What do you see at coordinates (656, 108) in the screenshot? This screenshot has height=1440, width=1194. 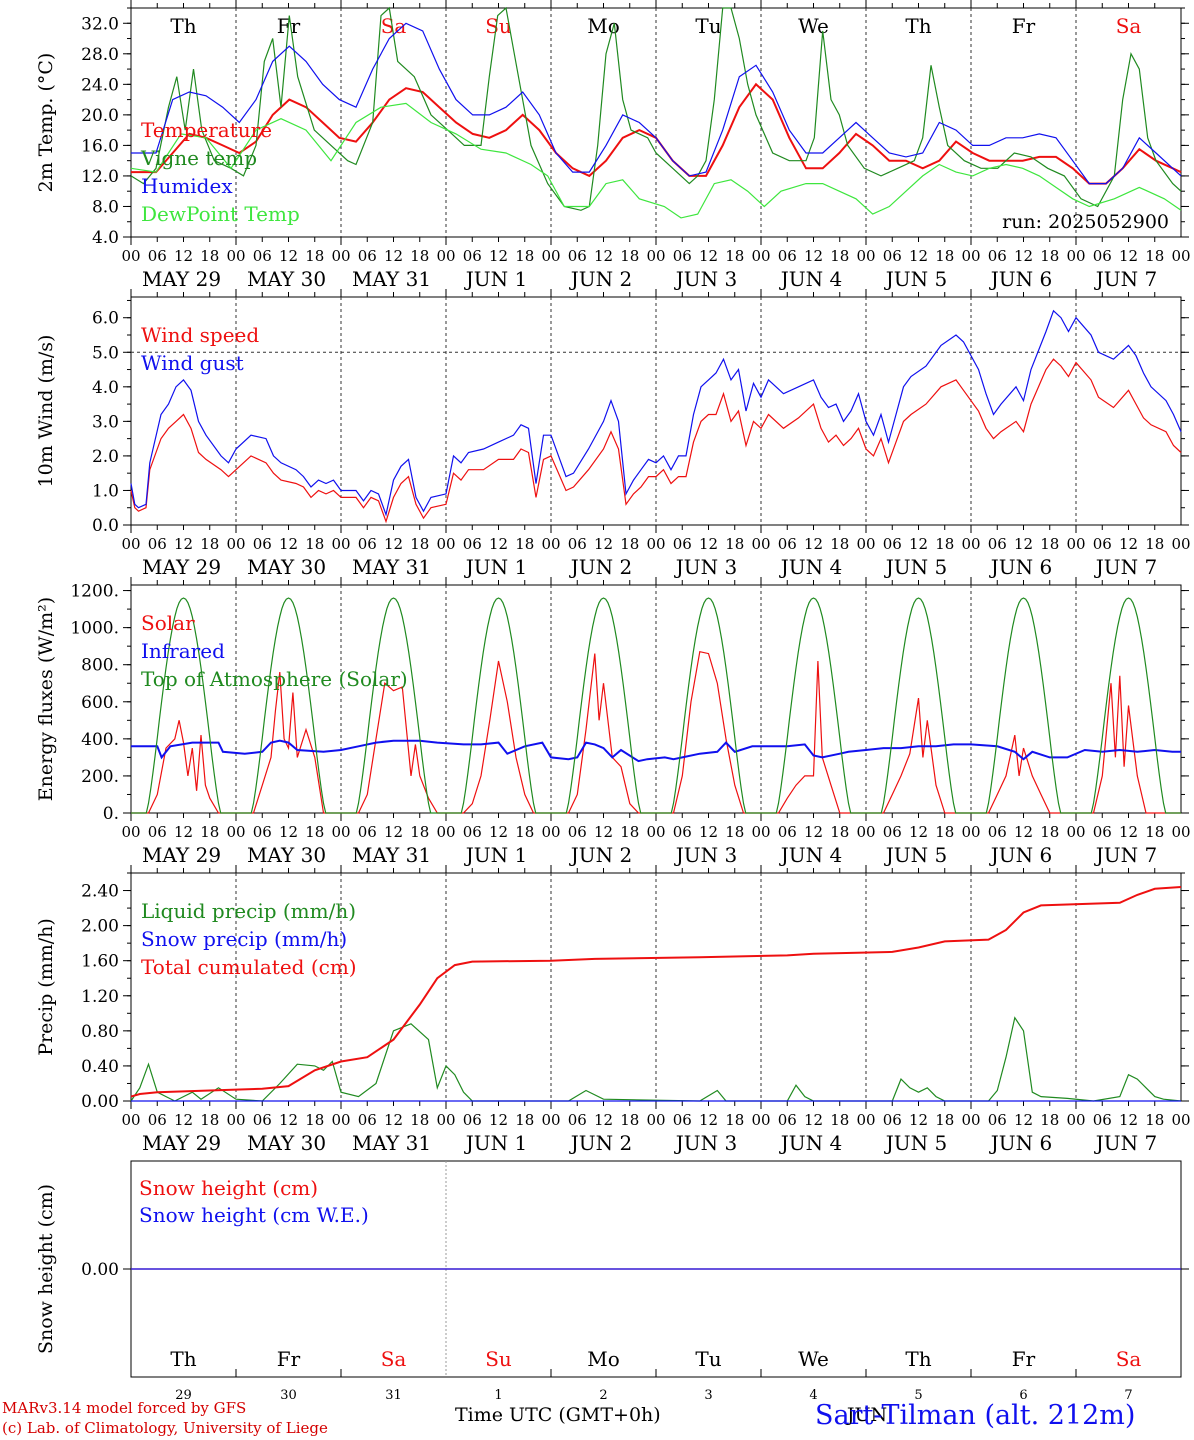 I see `series-line-vigne-temp` at bounding box center [656, 108].